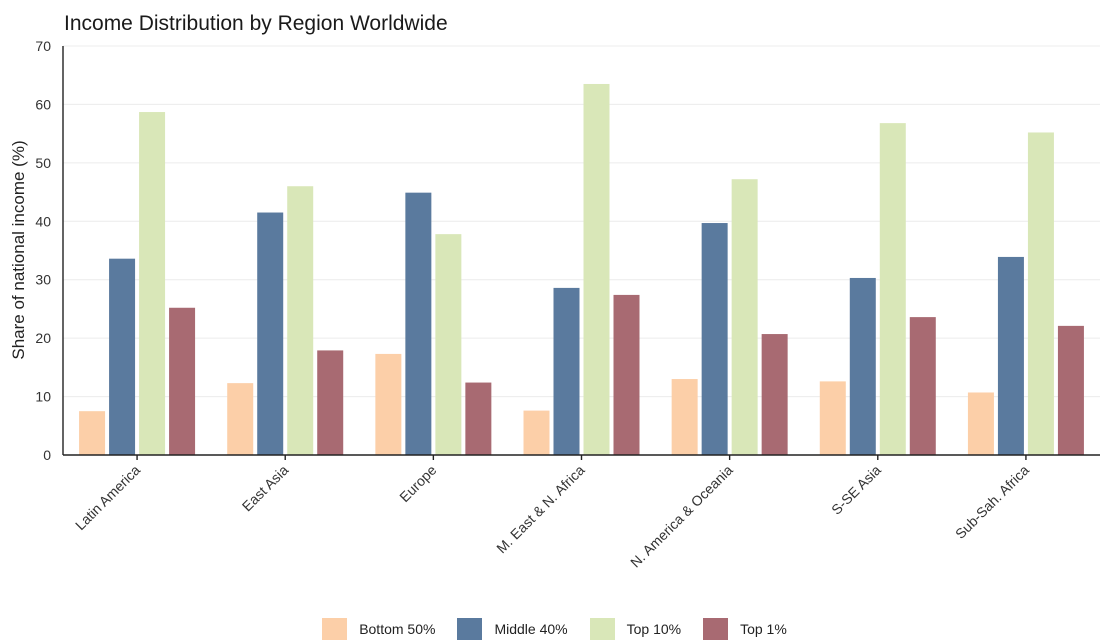 This screenshot has height=640, width=1109. Describe the element at coordinates (265, 488) in the screenshot. I see `x-tick-label: East Asia` at that location.